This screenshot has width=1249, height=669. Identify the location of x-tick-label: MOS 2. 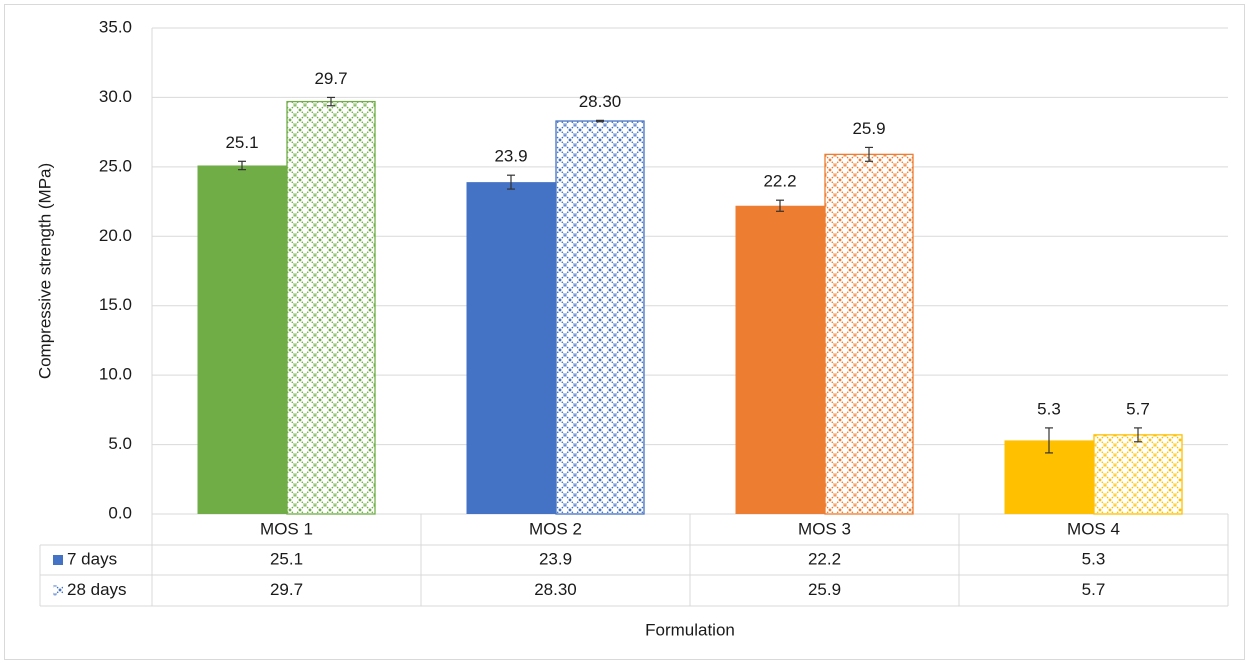
(555, 528).